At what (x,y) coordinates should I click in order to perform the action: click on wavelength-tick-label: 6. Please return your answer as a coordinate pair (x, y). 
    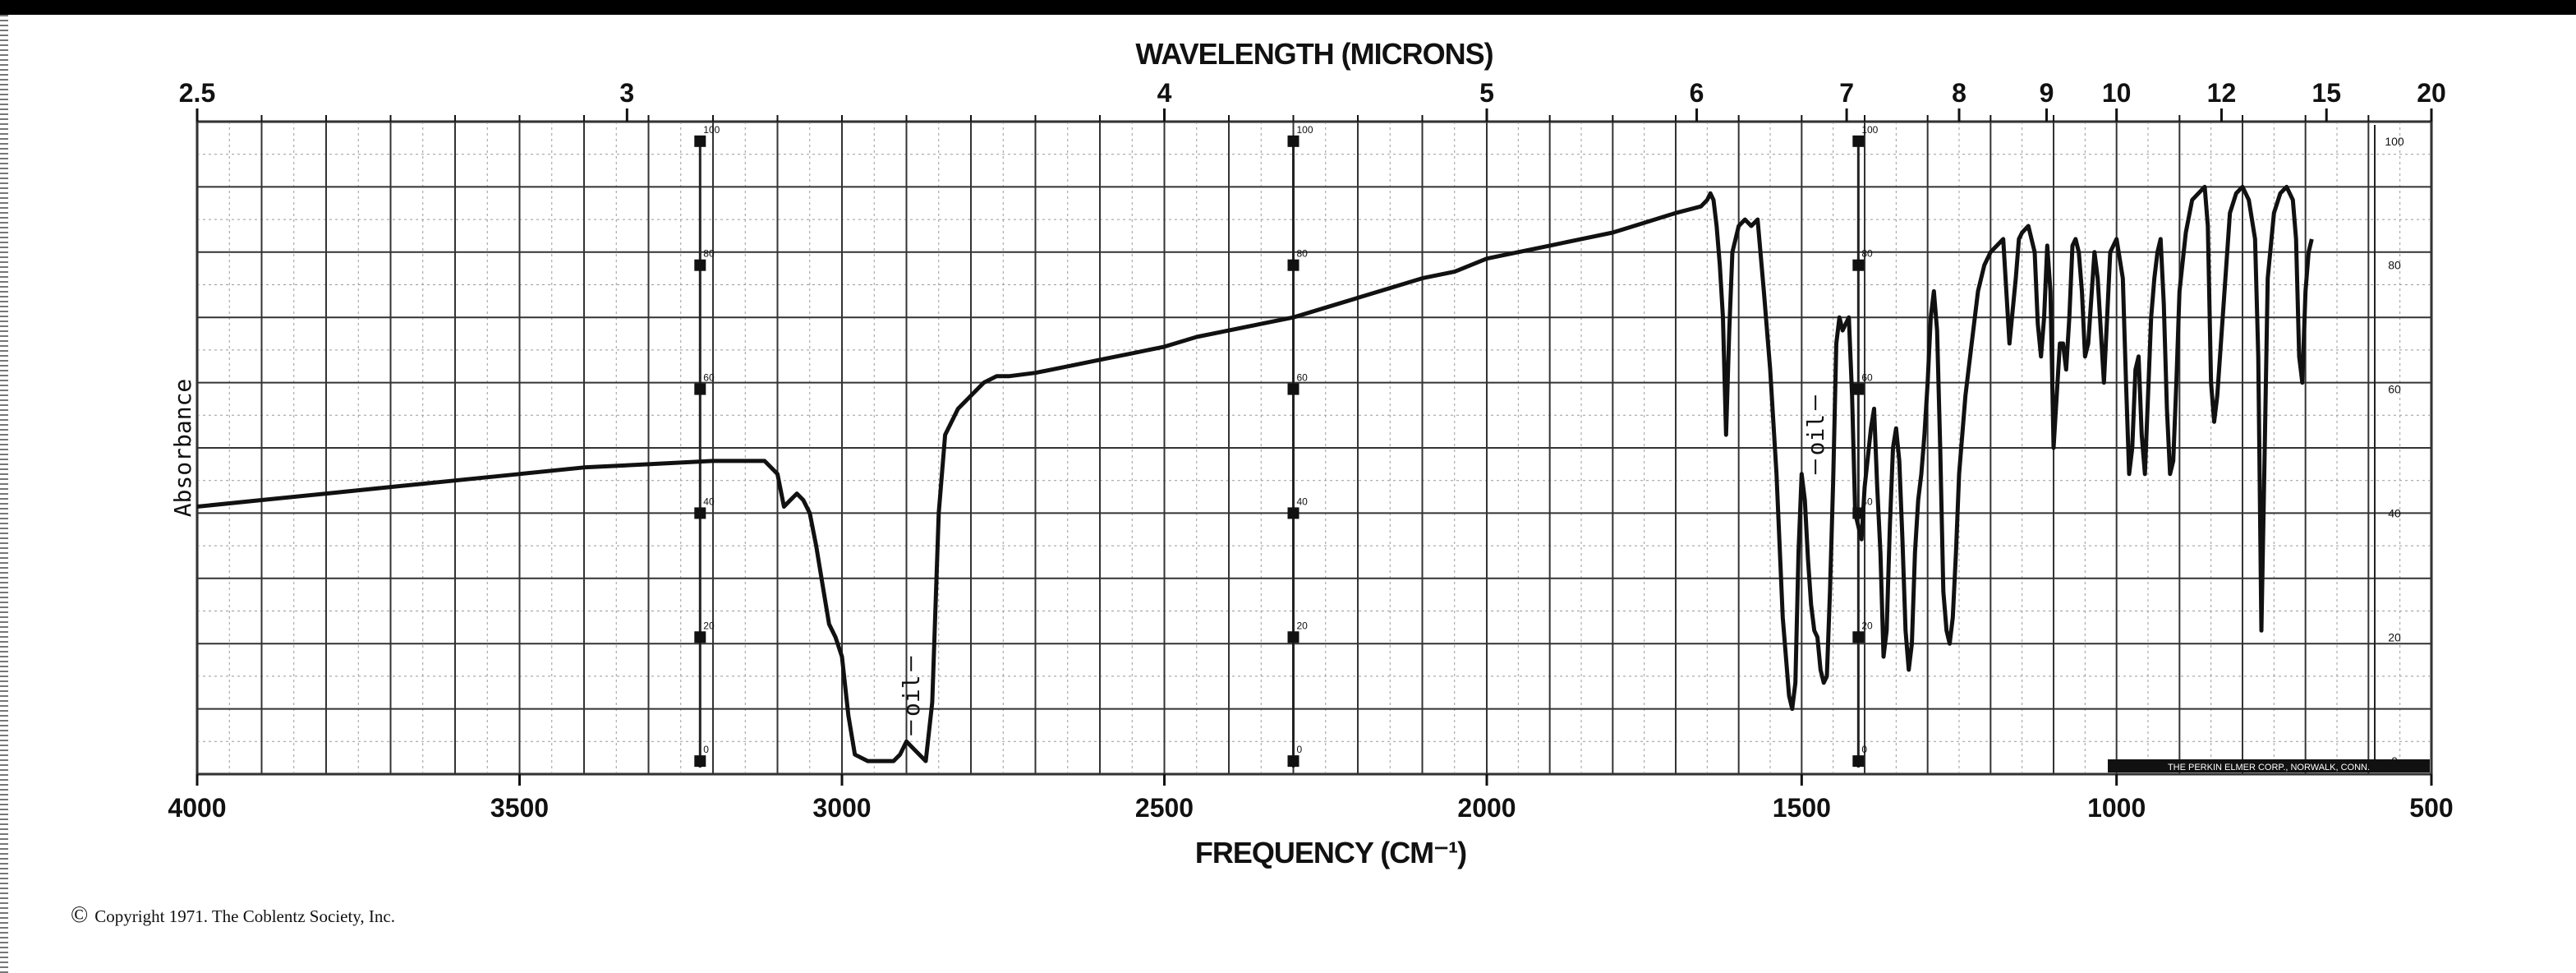
    Looking at the image, I should click on (1697, 93).